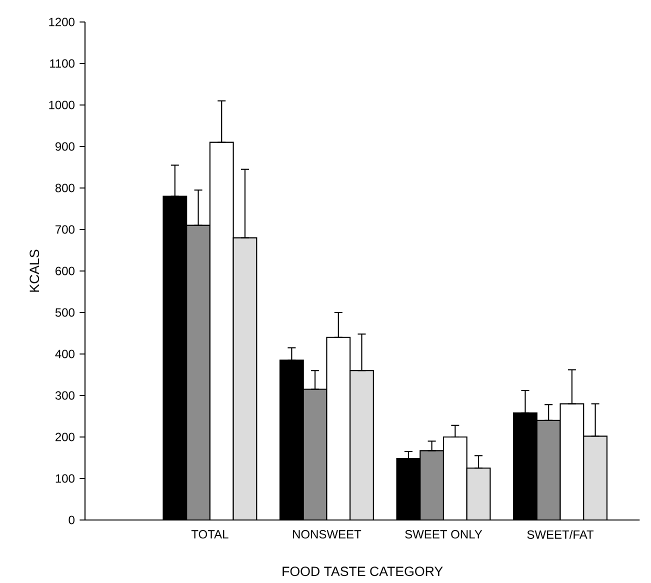  I want to click on x-axis-title: FOOD TASTE CATEGORY, so click(362, 571).